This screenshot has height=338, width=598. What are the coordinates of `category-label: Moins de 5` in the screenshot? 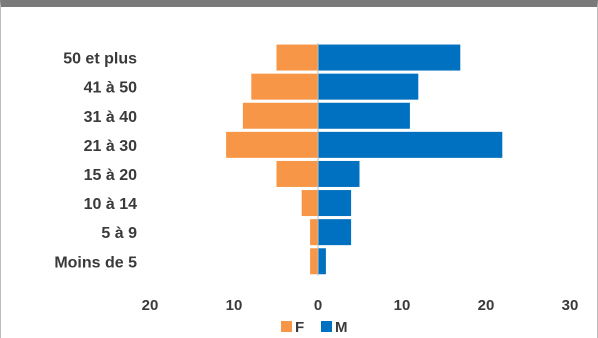 It's located at (95, 262).